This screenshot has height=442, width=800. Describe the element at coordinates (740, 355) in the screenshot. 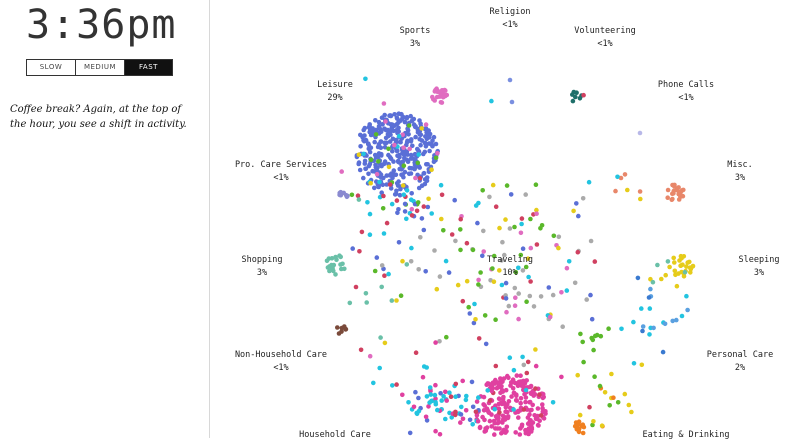

I see `activity-name: Personal Care` at that location.